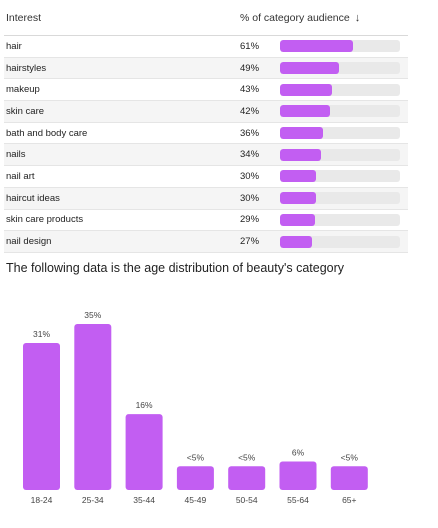  What do you see at coordinates (33, 198) in the screenshot?
I see `interest-name: haircut ideas` at bounding box center [33, 198].